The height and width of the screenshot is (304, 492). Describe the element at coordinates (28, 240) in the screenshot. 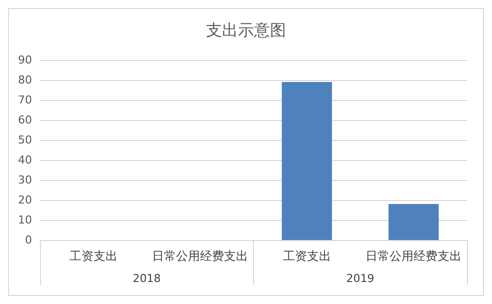

I see `y-tick-label: 0` at that location.